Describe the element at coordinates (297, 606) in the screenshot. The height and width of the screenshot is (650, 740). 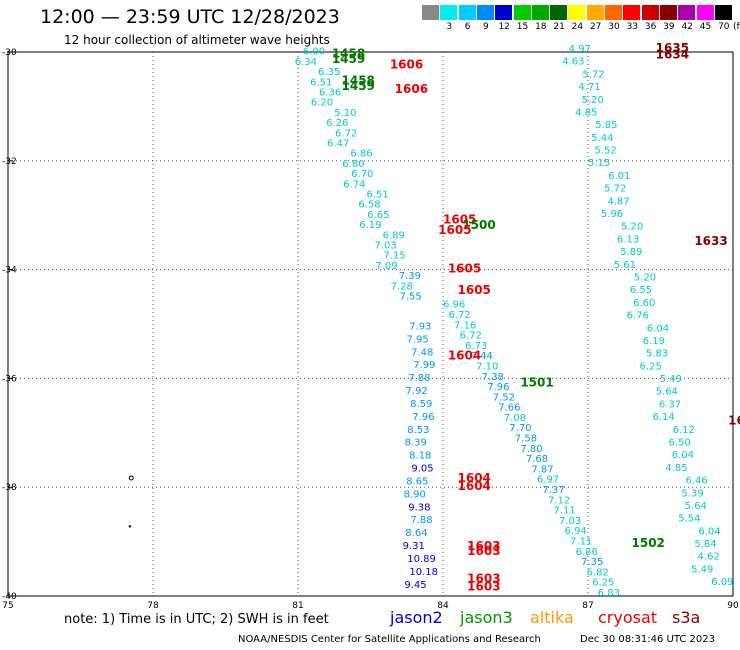
I see `x-tick-label: 81` at that location.